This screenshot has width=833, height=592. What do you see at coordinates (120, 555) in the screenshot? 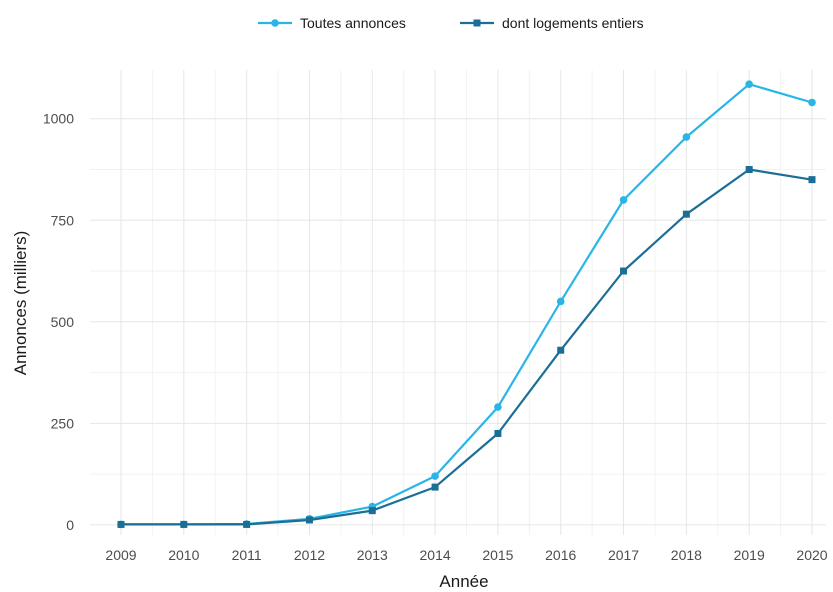
I see `x-tick-label: 2009` at bounding box center [120, 555].